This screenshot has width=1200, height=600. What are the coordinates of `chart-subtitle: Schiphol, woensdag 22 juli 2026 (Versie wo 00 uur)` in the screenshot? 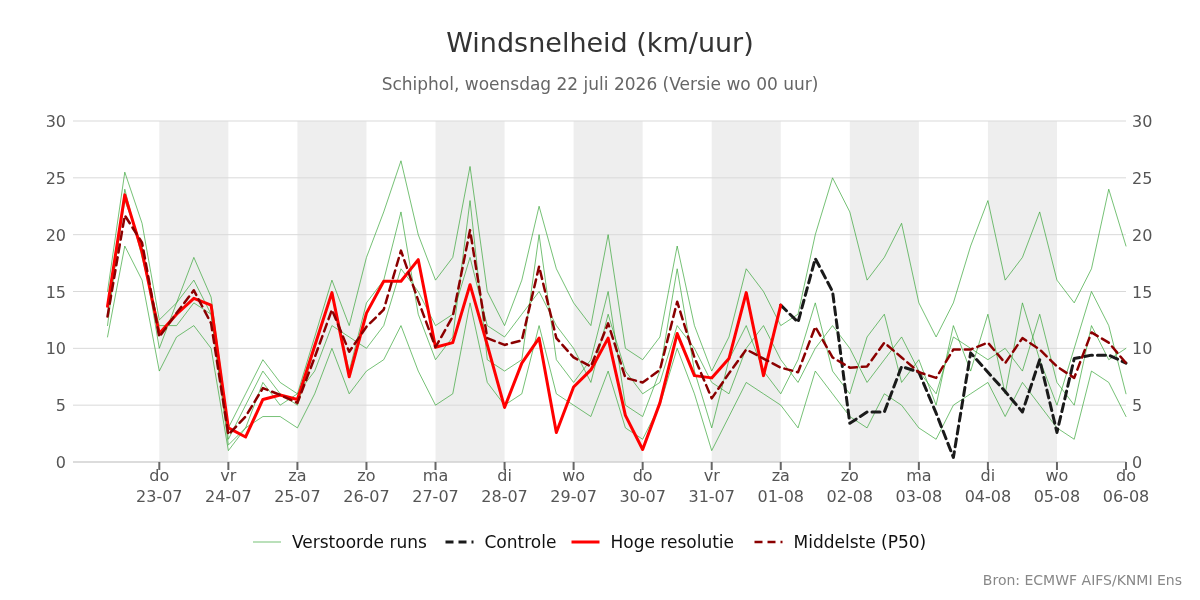 It's located at (600, 84).